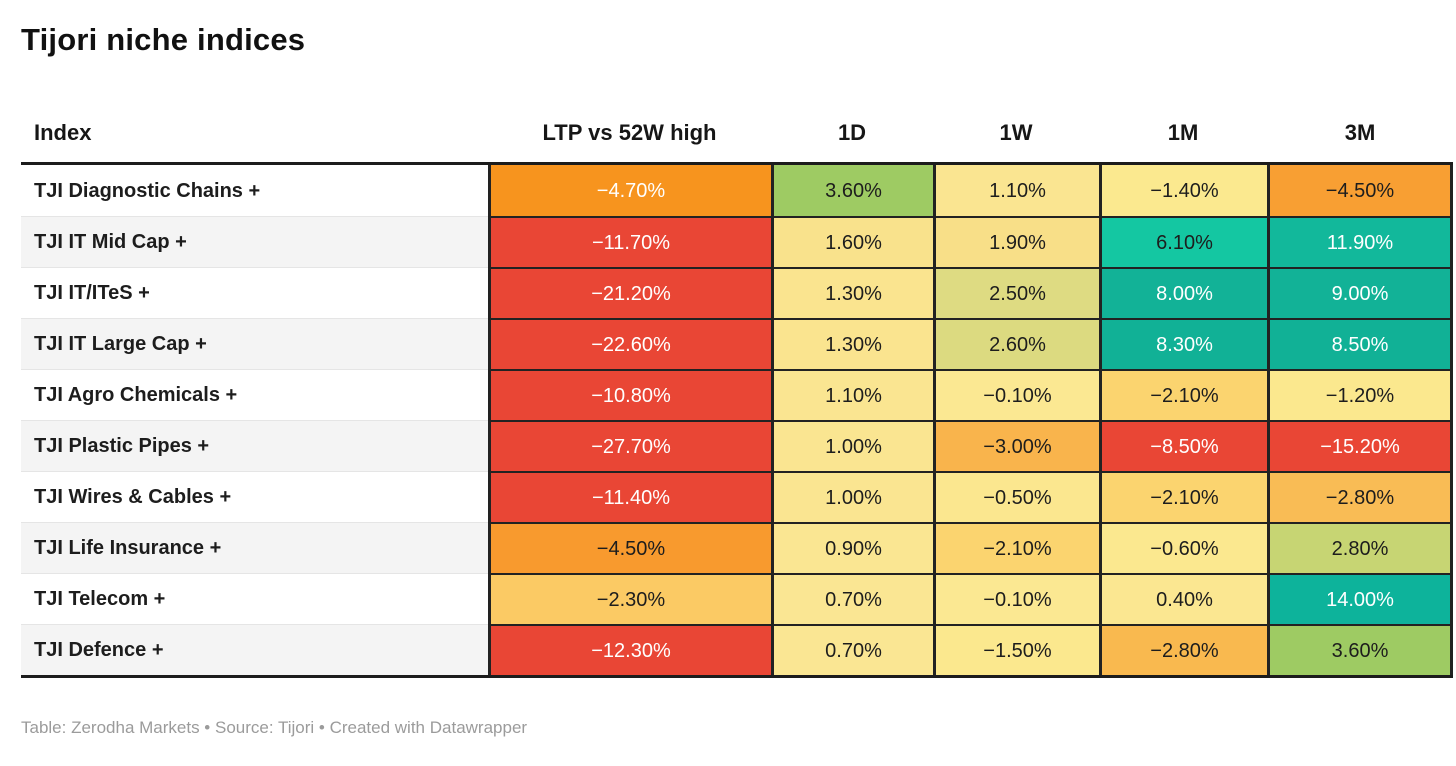 This screenshot has height=766, width=1456. What do you see at coordinates (1360, 445) in the screenshot?
I see `value-cell-3m: −15.20%` at bounding box center [1360, 445].